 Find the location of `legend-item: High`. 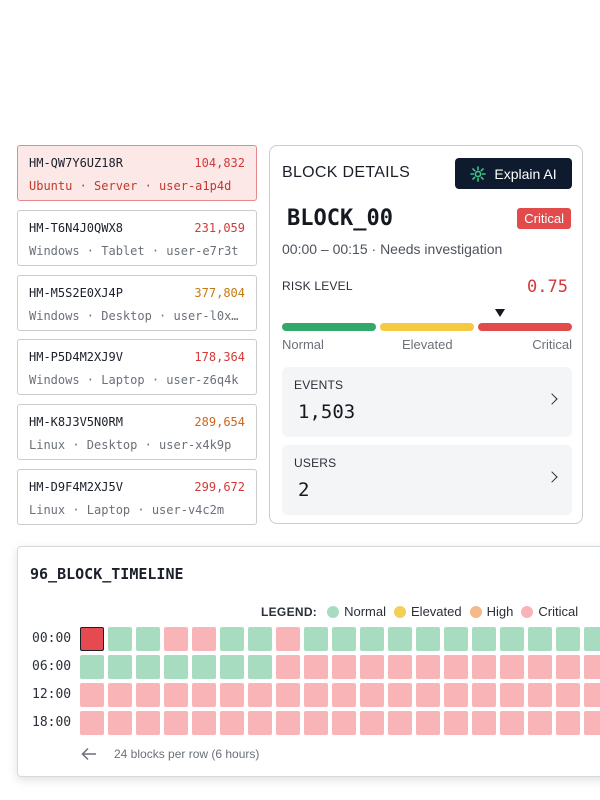

legend-item: High is located at coordinates (491, 611).